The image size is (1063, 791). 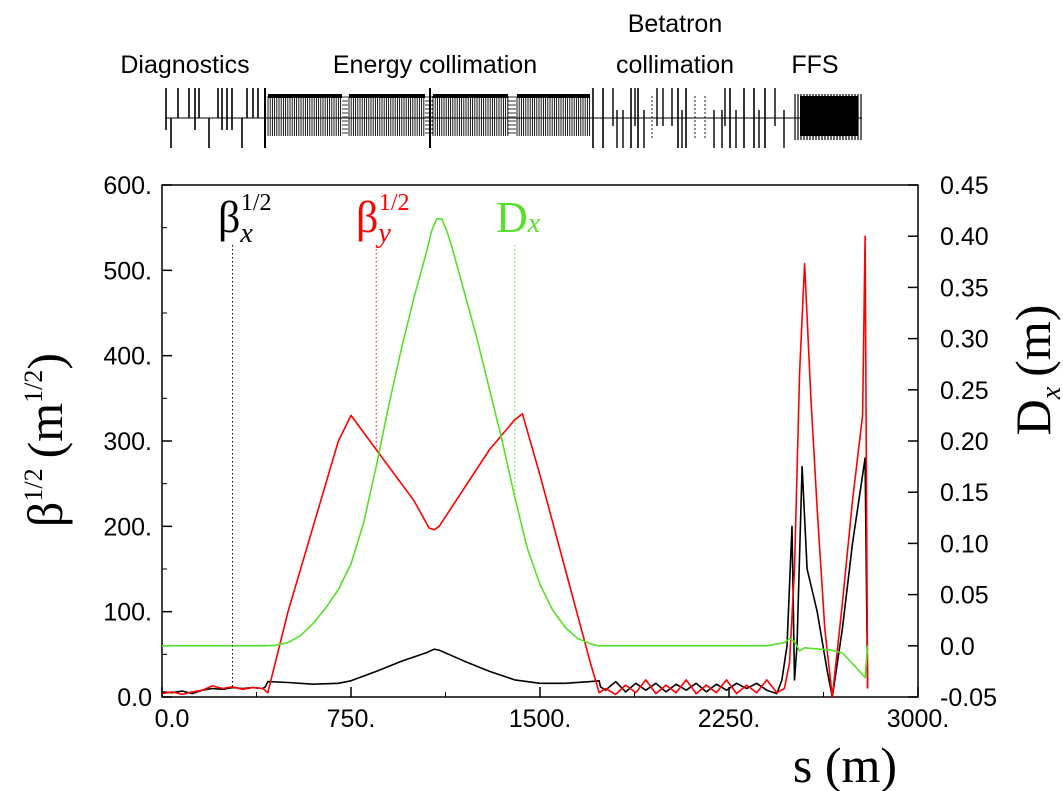 What do you see at coordinates (184, 65) in the screenshot?
I see `section-label-diagnostics: Diagnostics` at bounding box center [184, 65].